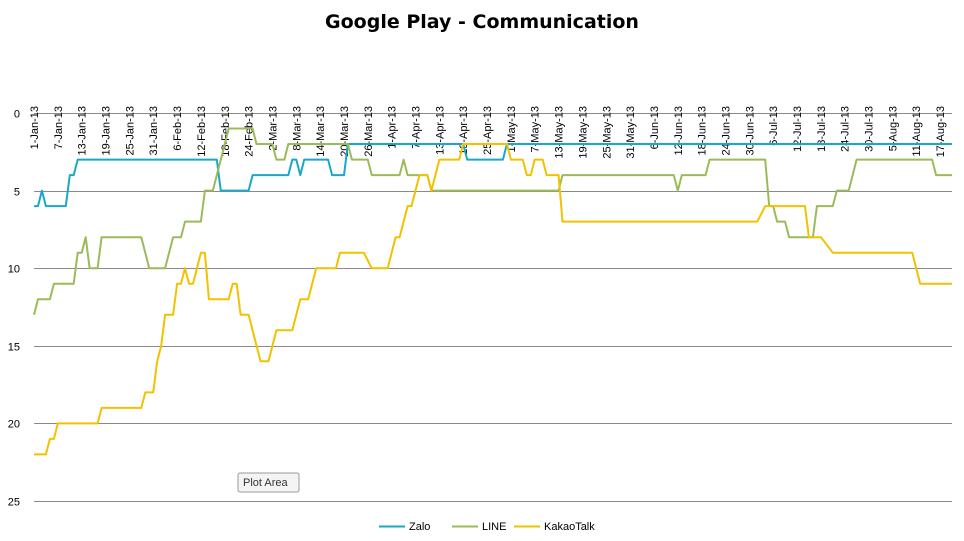  I want to click on x-tick-label: 24-Feb-13, so click(250, 131).